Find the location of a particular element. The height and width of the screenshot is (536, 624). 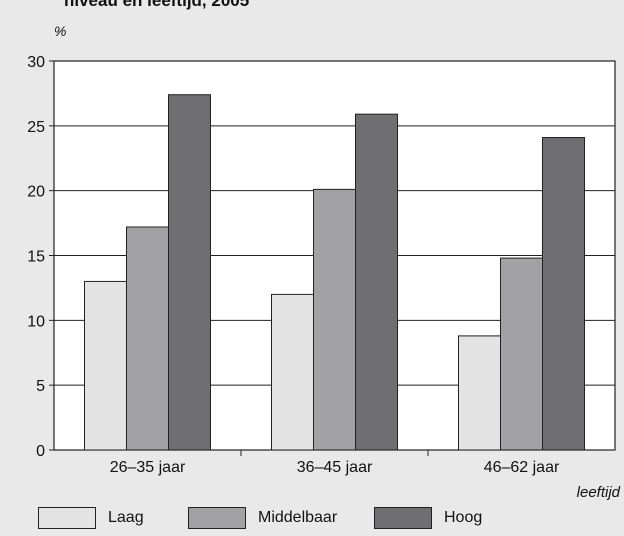

legend-swatch-hoog is located at coordinates (403, 518).